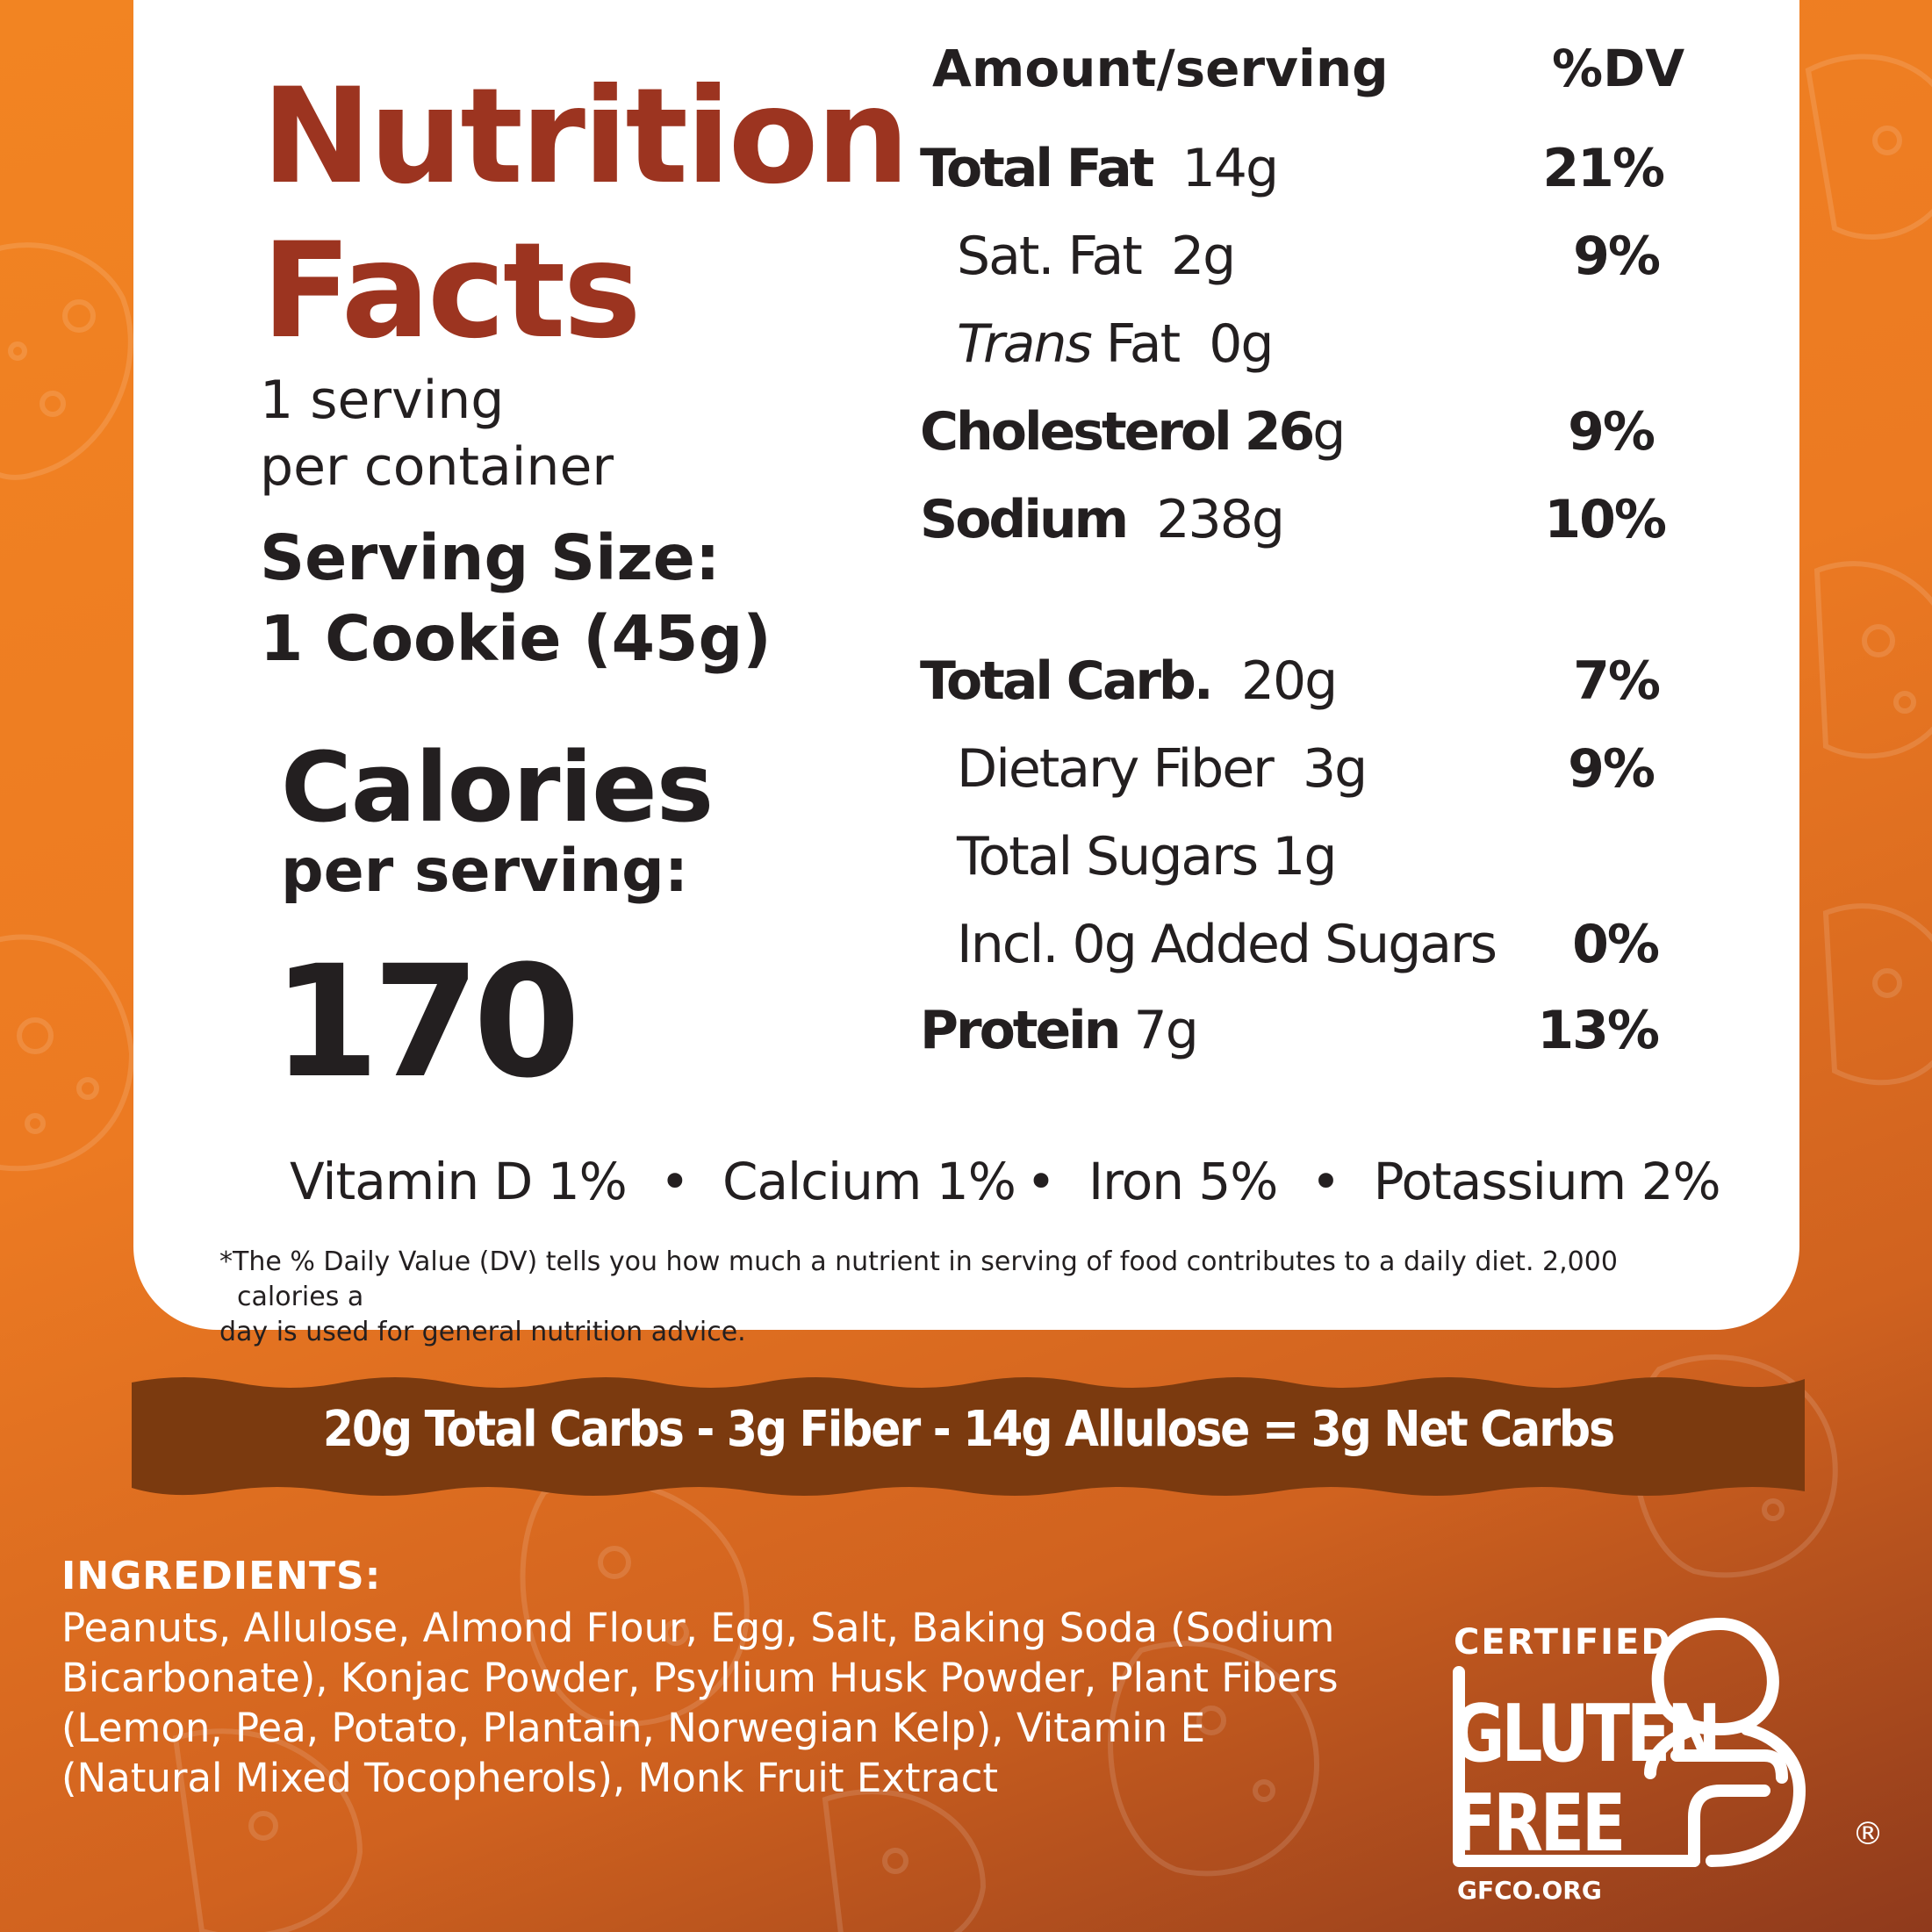 This screenshot has width=1932, height=1932. What do you see at coordinates (1598, 1030) in the screenshot?
I see `protein-dv: 13%` at bounding box center [1598, 1030].